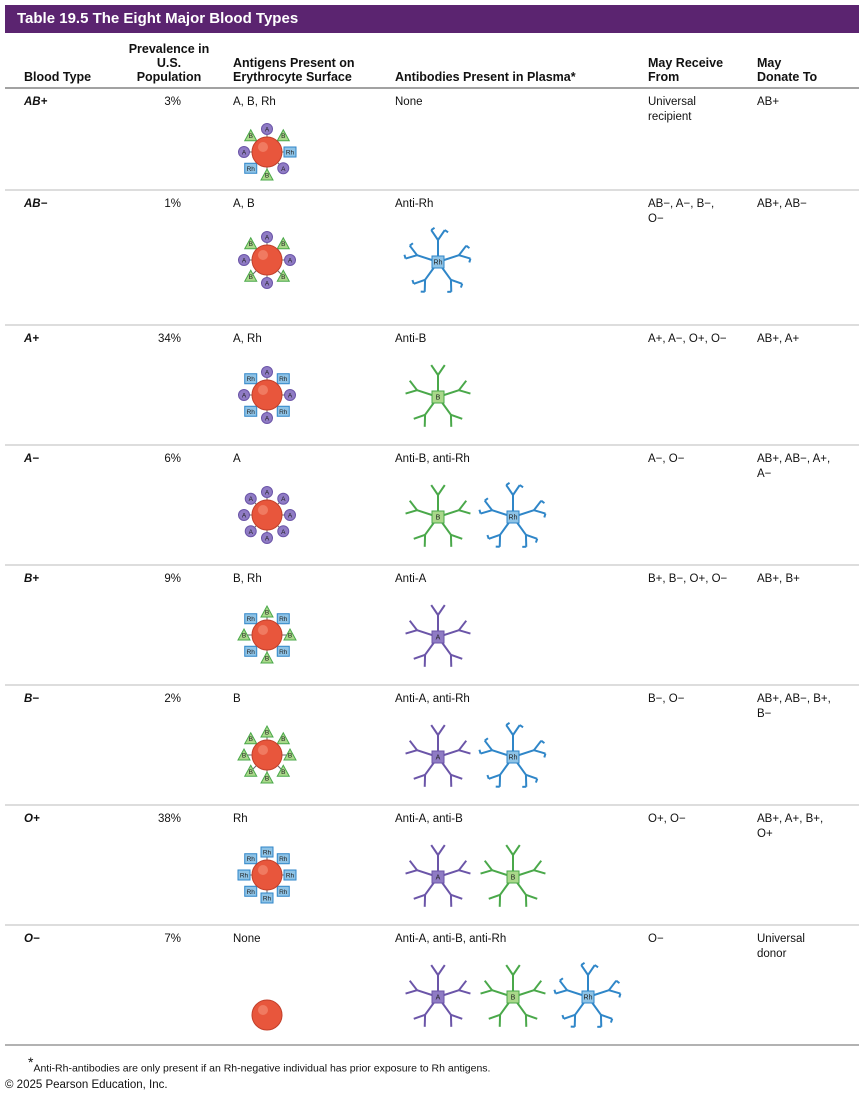 This screenshot has height=1100, width=864. I want to click on blood-type: AB+, so click(36, 102).